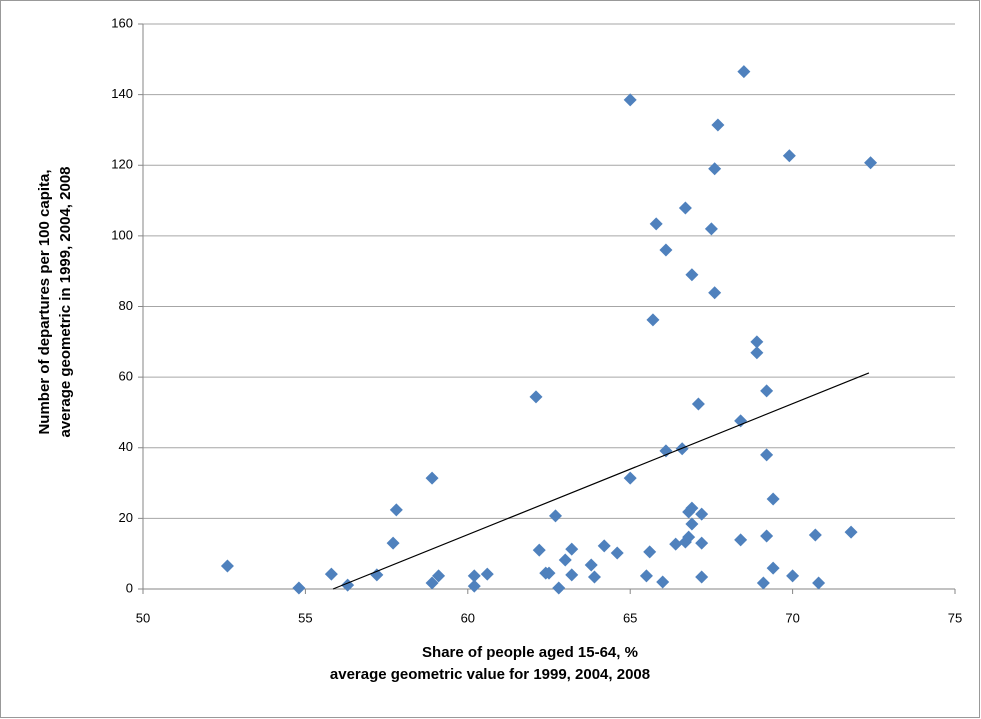  I want to click on y-tick-label: 100, so click(122, 234).